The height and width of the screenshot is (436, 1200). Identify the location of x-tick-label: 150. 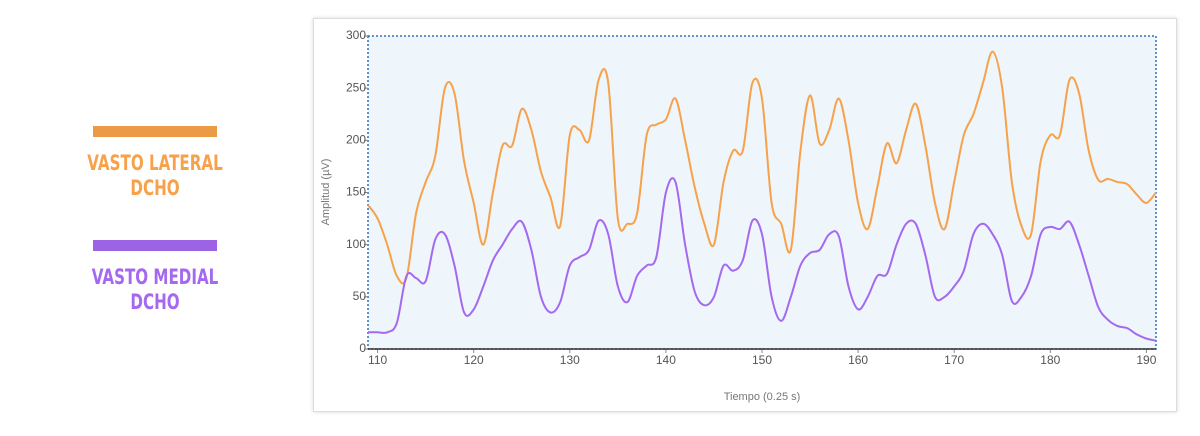
(762, 360).